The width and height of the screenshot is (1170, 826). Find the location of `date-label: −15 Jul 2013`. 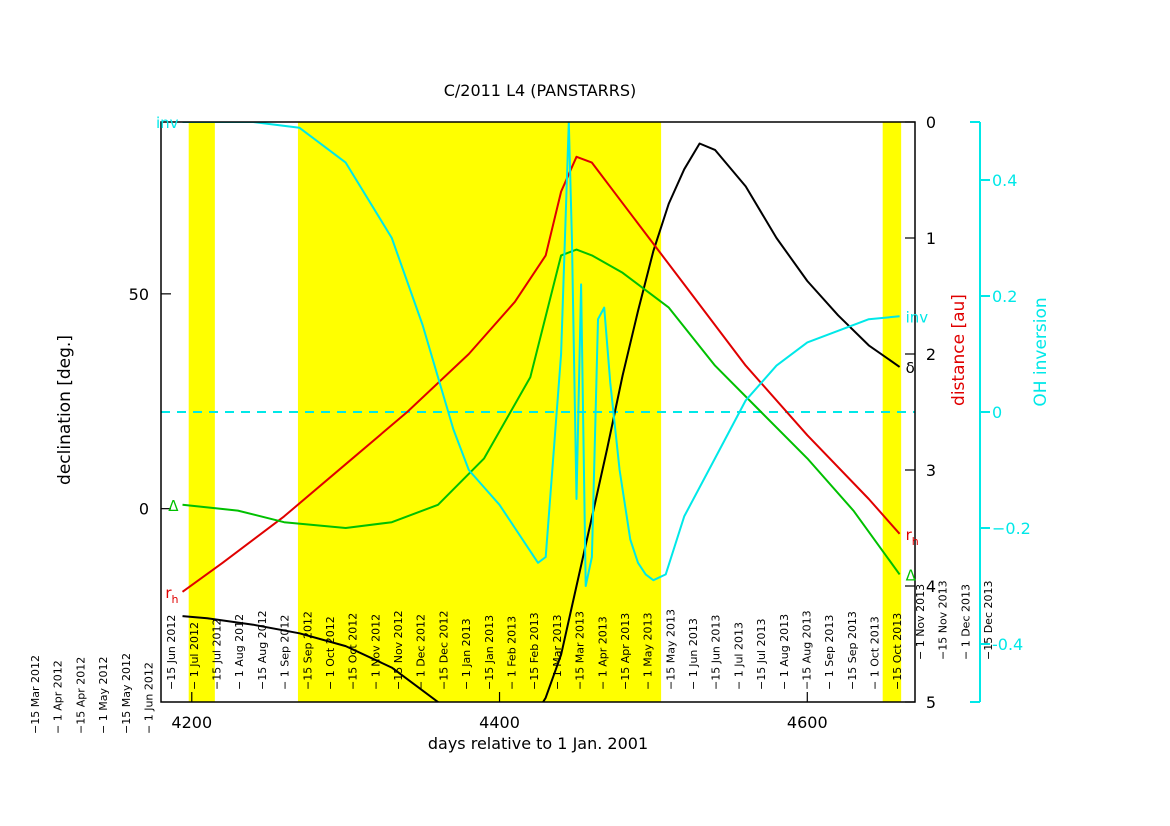

date-label: −15 Jul 2013 is located at coordinates (761, 654).